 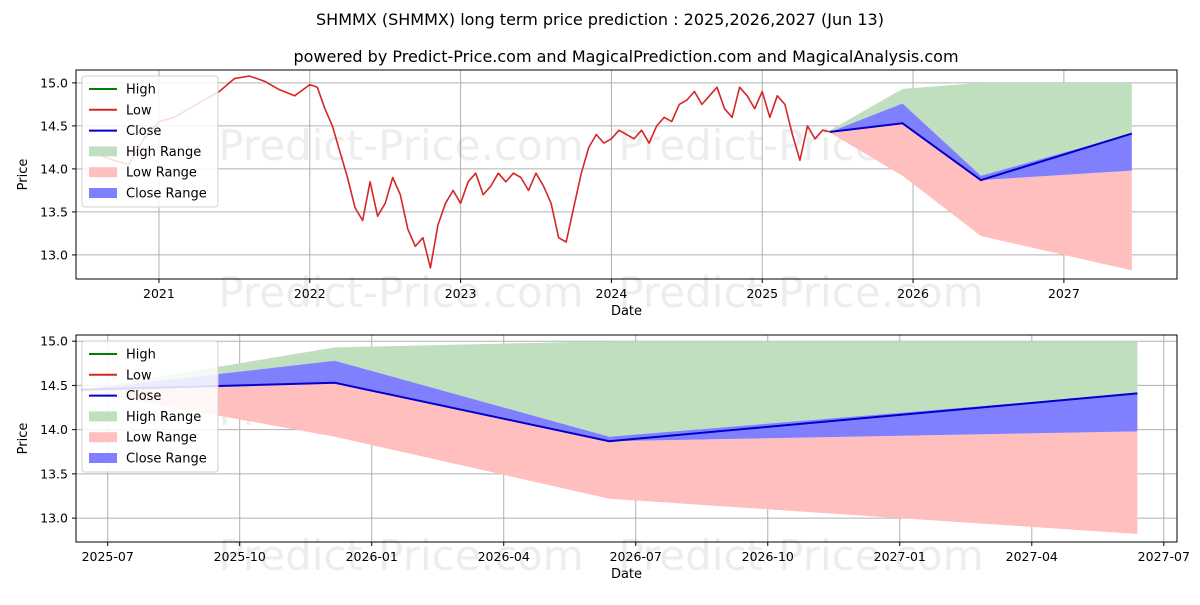 What do you see at coordinates (1164, 556) in the screenshot?
I see `x-tick-label: 2027-07` at bounding box center [1164, 556].